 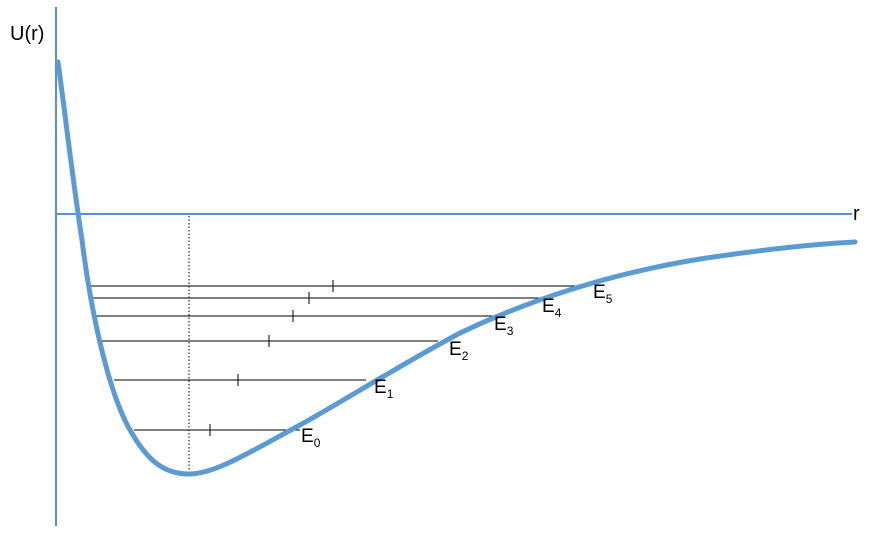 I want to click on energy-level-label-4: E4, so click(x=552, y=308).